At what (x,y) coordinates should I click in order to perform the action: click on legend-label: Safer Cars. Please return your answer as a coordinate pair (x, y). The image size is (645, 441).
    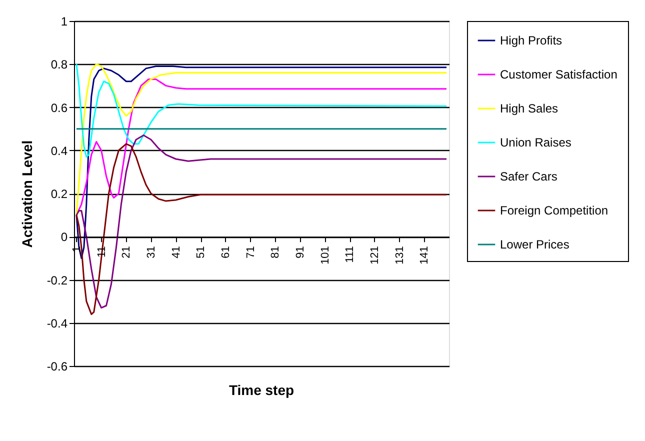
    Looking at the image, I should click on (529, 177).